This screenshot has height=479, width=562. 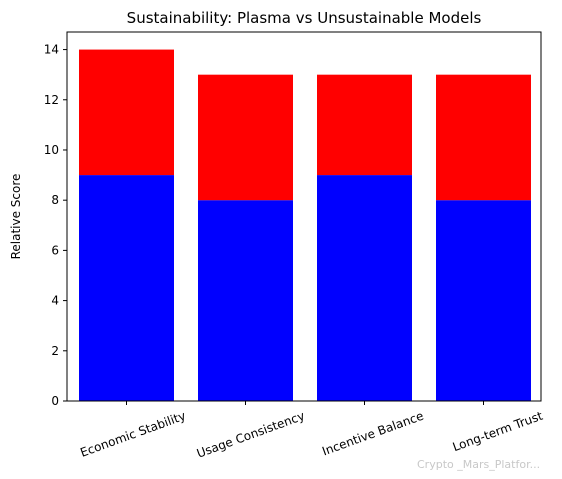 What do you see at coordinates (372, 434) in the screenshot?
I see `x-tick-label: Incentive Balance` at bounding box center [372, 434].